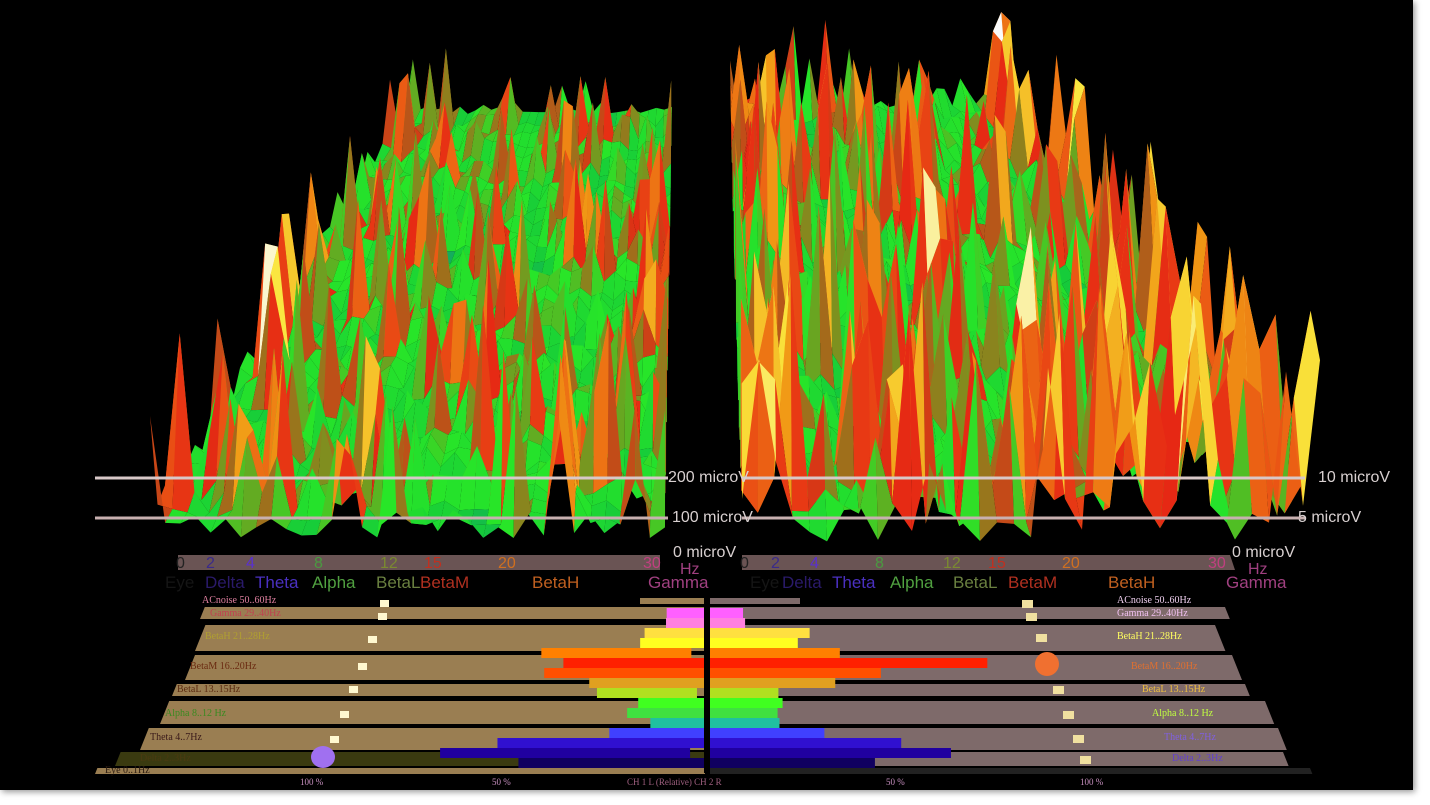 The image size is (1430, 805). Describe the element at coordinates (755, 601) in the screenshot. I see `right-band-row` at that location.